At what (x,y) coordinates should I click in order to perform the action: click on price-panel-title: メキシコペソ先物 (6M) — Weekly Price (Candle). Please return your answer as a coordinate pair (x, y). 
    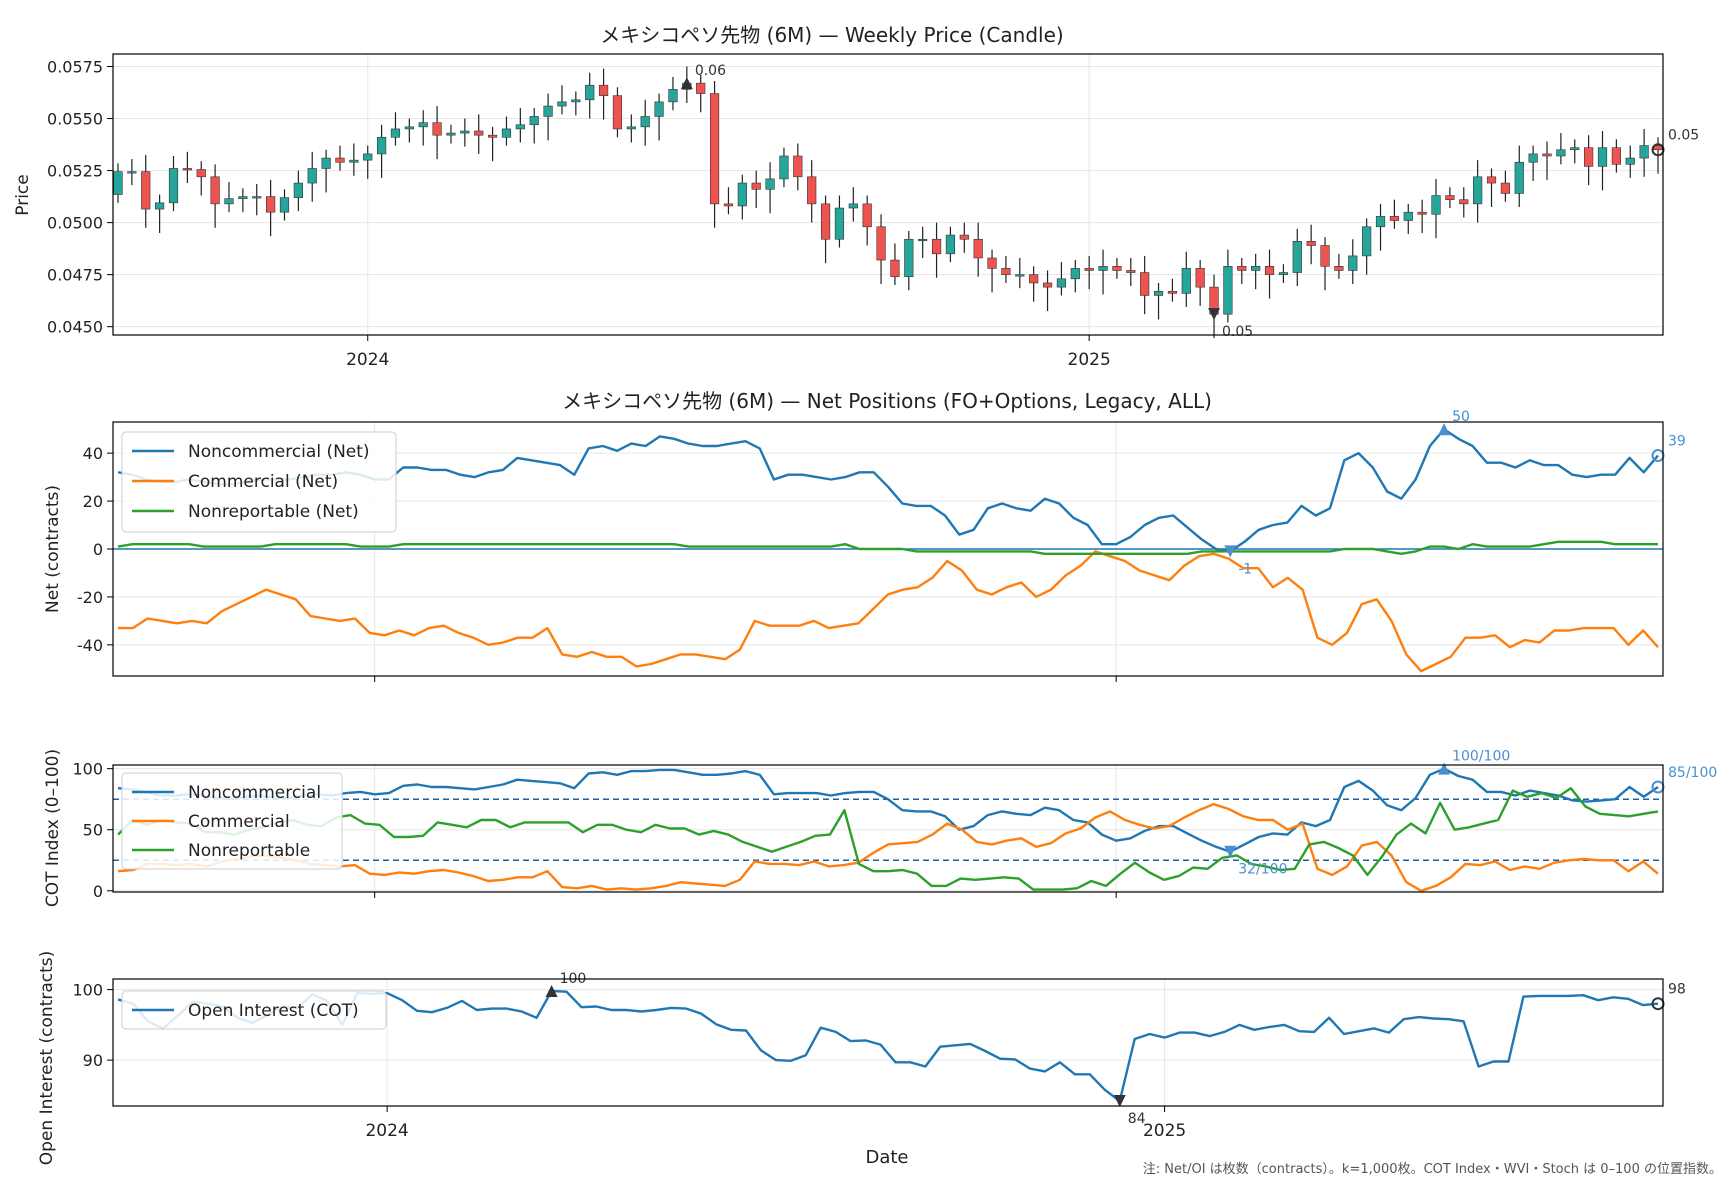
    Looking at the image, I should click on (831, 35).